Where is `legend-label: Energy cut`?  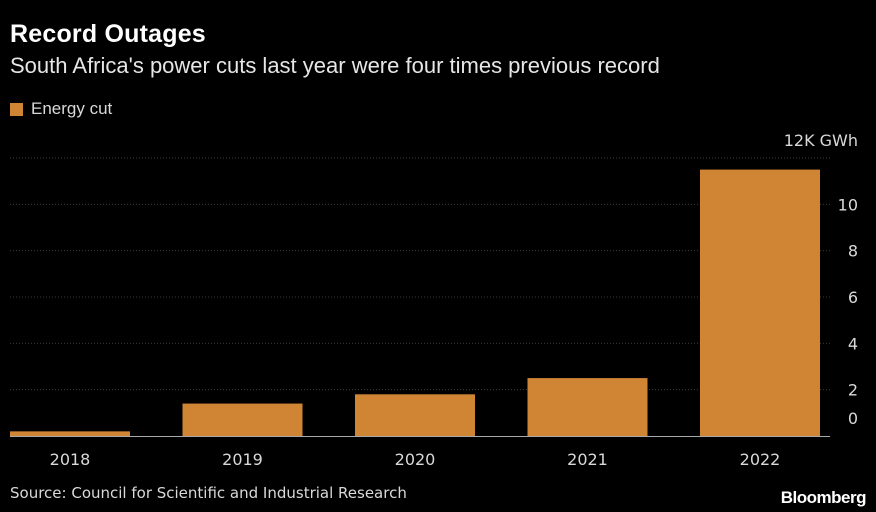
legend-label: Energy cut is located at coordinates (72, 108).